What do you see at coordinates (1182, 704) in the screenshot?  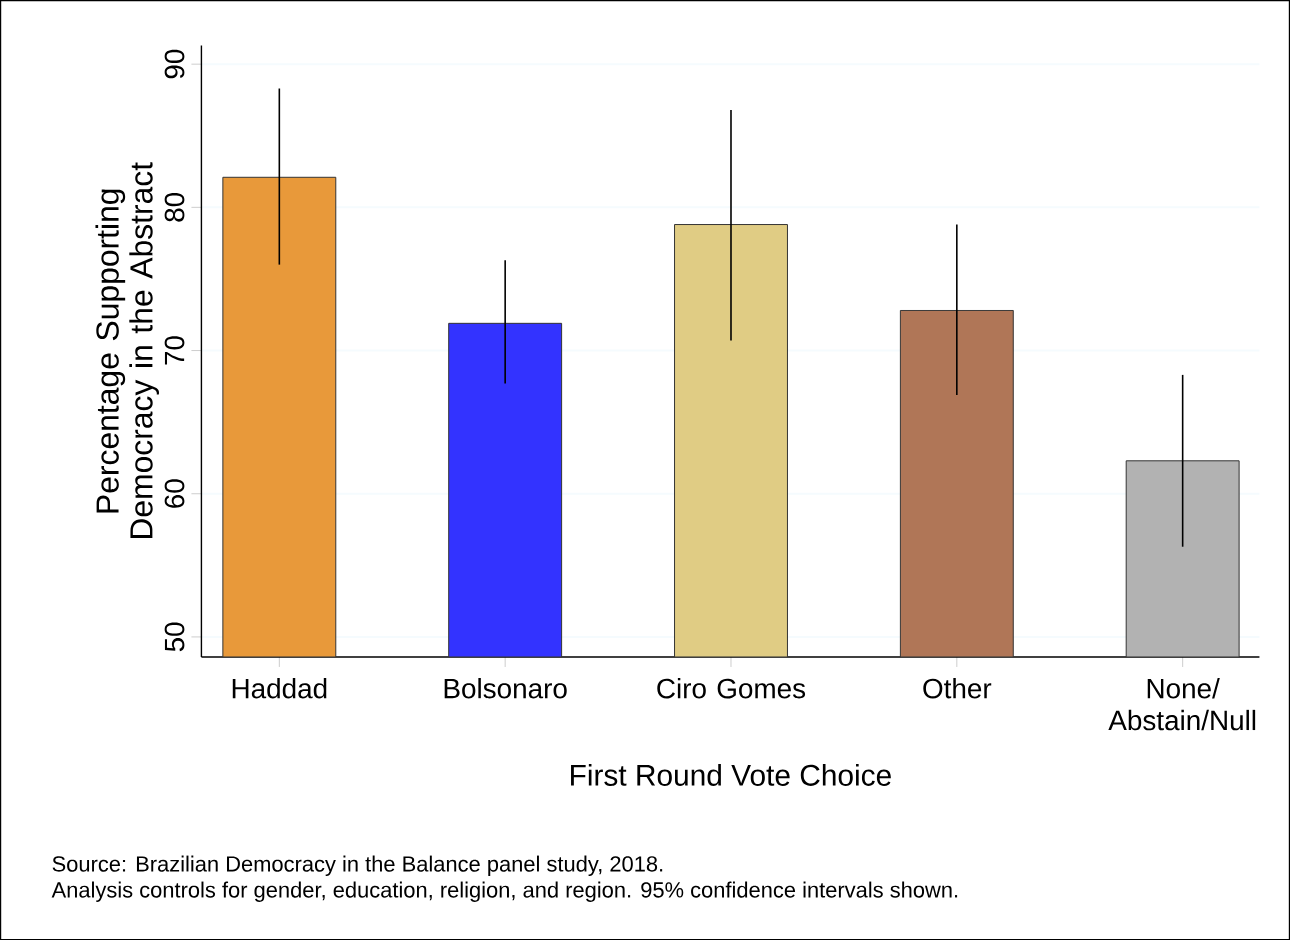 I see `x-tick-label: None/ Abstain/Null` at bounding box center [1182, 704].